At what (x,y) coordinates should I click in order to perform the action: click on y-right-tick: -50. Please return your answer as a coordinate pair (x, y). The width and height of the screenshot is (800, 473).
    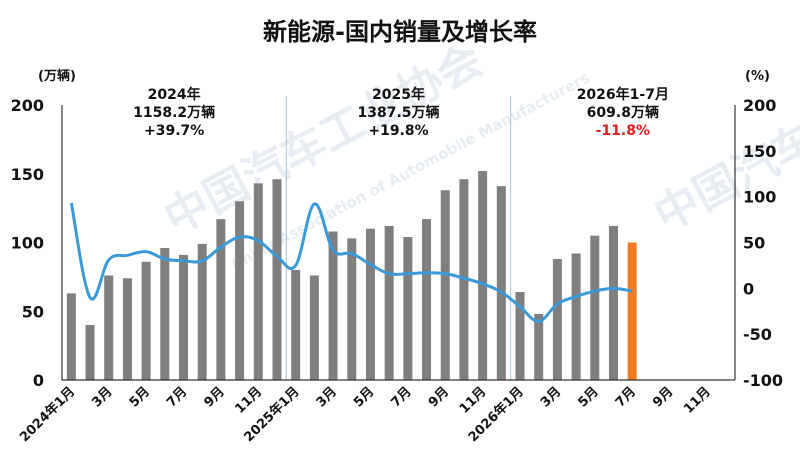
    Looking at the image, I should click on (757, 334).